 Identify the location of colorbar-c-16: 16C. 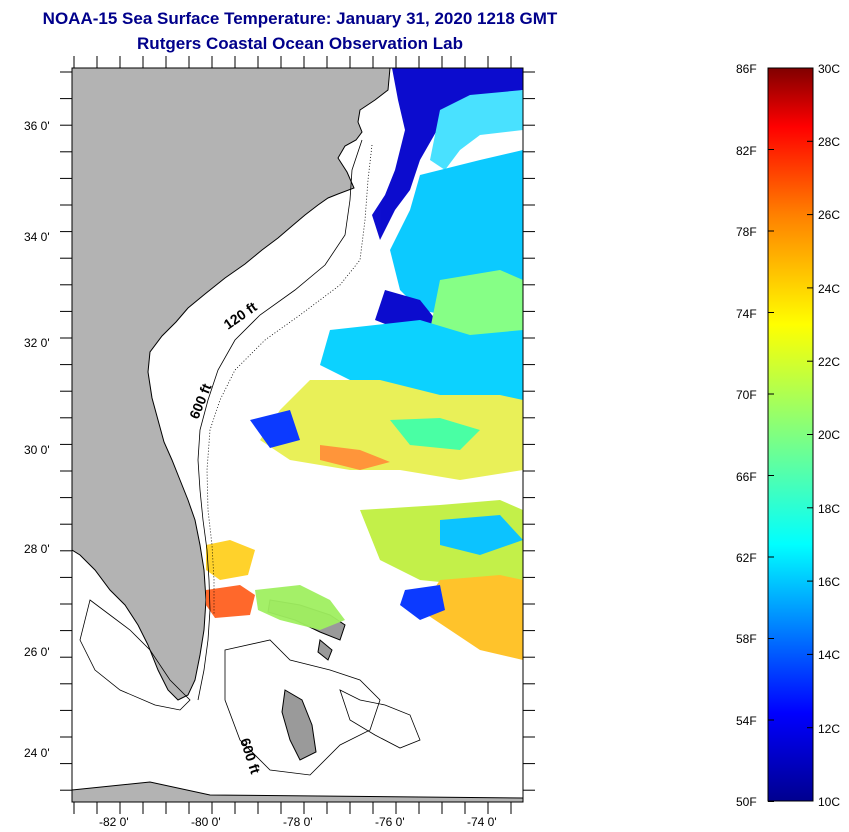
(829, 582).